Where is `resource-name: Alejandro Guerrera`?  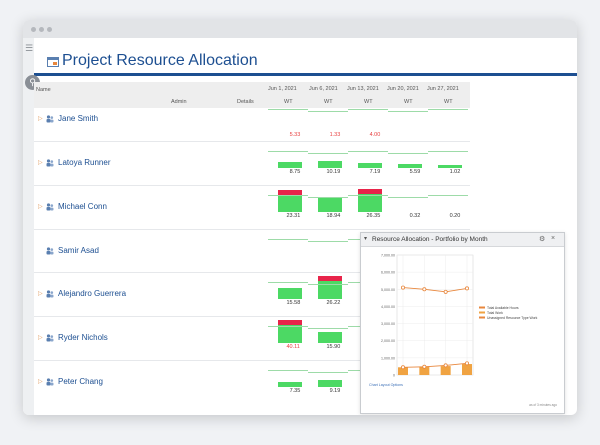 resource-name: Alejandro Guerrera is located at coordinates (92, 293).